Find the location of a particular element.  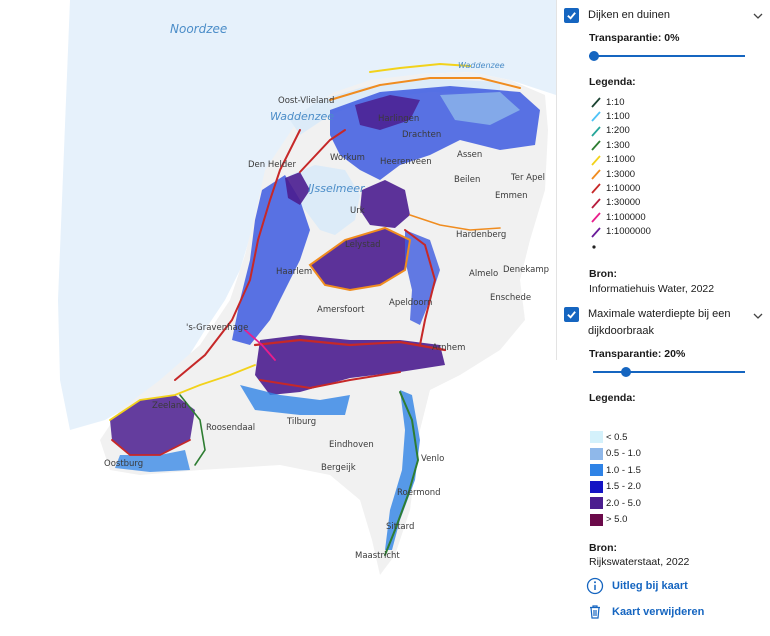

legend-item-label: 1:200 is located at coordinates (618, 131).